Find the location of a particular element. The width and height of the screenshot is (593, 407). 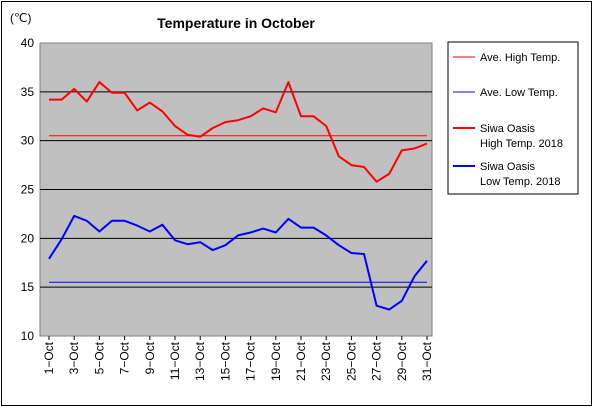

x-tick-label: 19−Oct is located at coordinates (276, 361).